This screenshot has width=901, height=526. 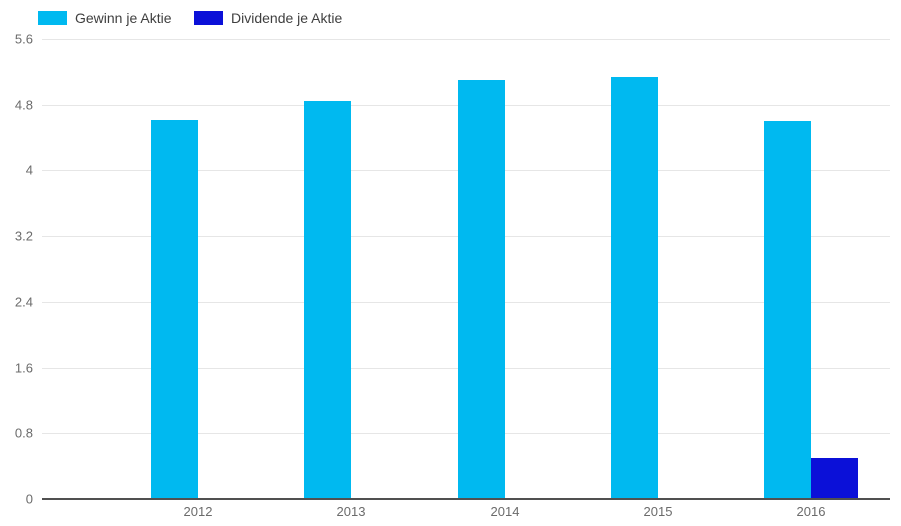 What do you see at coordinates (208, 18) in the screenshot?
I see `legend-swatch-dividende-icon` at bounding box center [208, 18].